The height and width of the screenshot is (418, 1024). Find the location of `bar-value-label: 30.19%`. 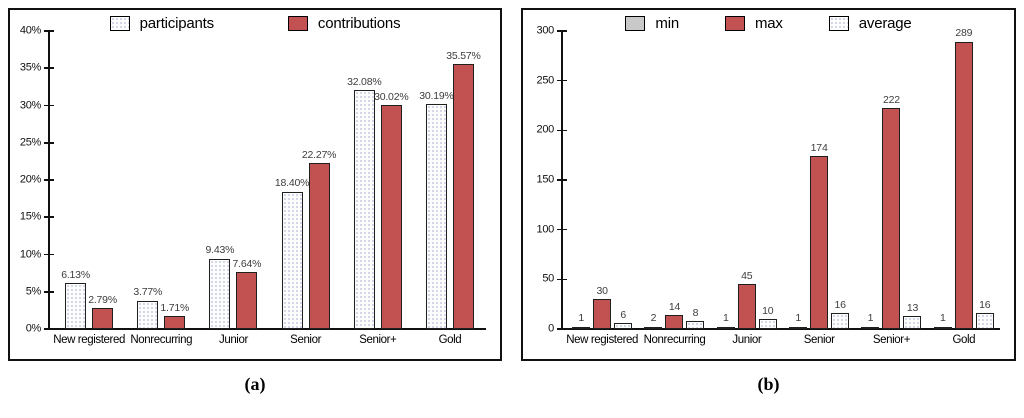

bar-value-label: 30.19% is located at coordinates (436, 95).